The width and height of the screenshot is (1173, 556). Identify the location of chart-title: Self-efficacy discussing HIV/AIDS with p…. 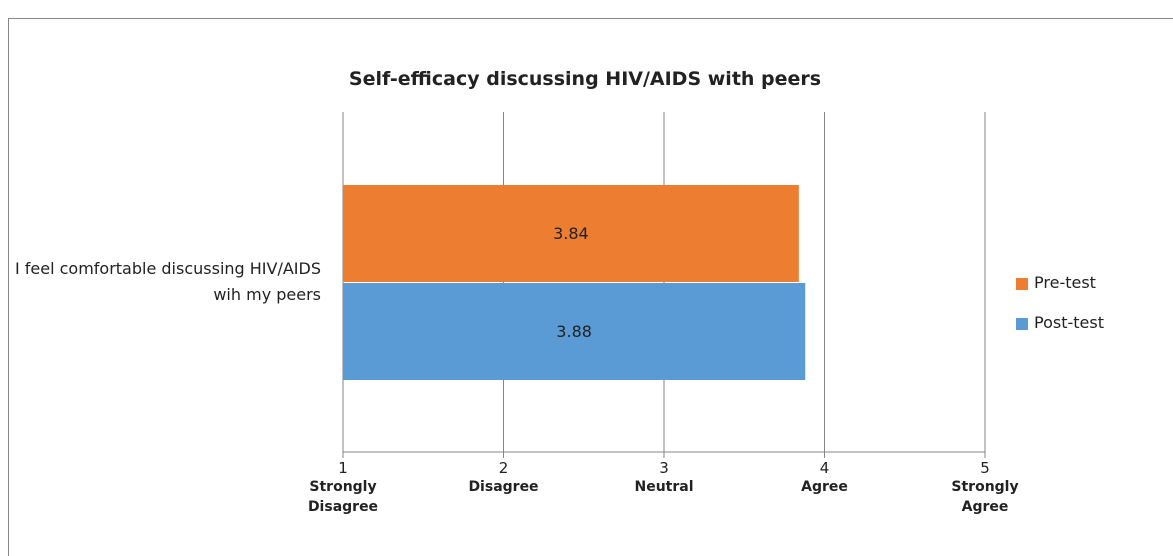
(585, 79).